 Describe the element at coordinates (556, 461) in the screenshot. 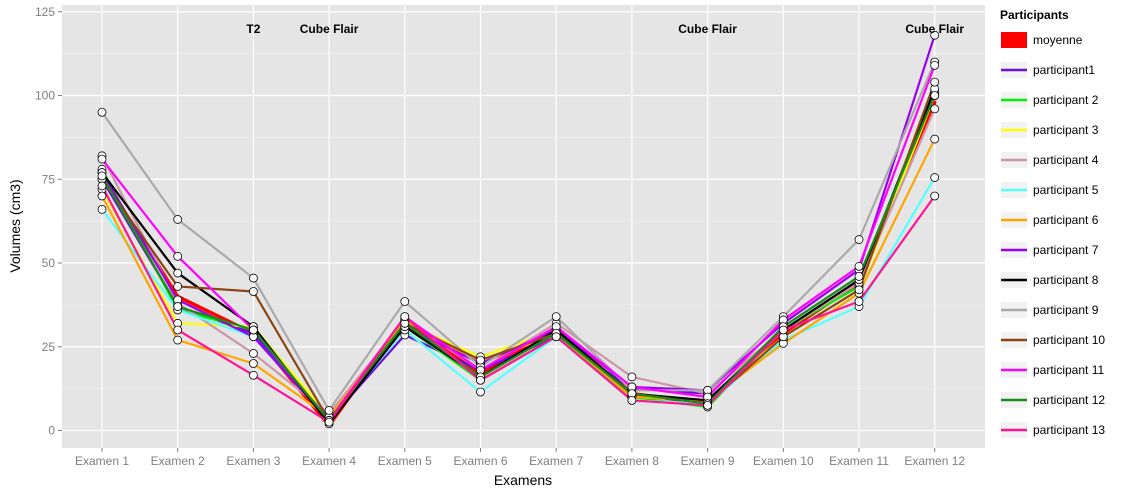

I see `x-tick-label: Examen 7` at that location.